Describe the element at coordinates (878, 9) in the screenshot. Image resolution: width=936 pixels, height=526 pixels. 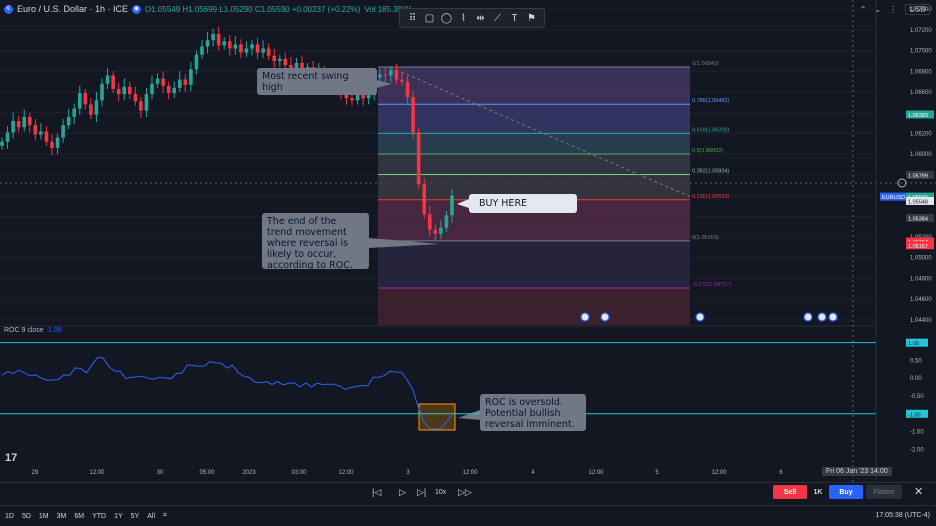
I see `chevron-down-icon: ⌄` at that location.